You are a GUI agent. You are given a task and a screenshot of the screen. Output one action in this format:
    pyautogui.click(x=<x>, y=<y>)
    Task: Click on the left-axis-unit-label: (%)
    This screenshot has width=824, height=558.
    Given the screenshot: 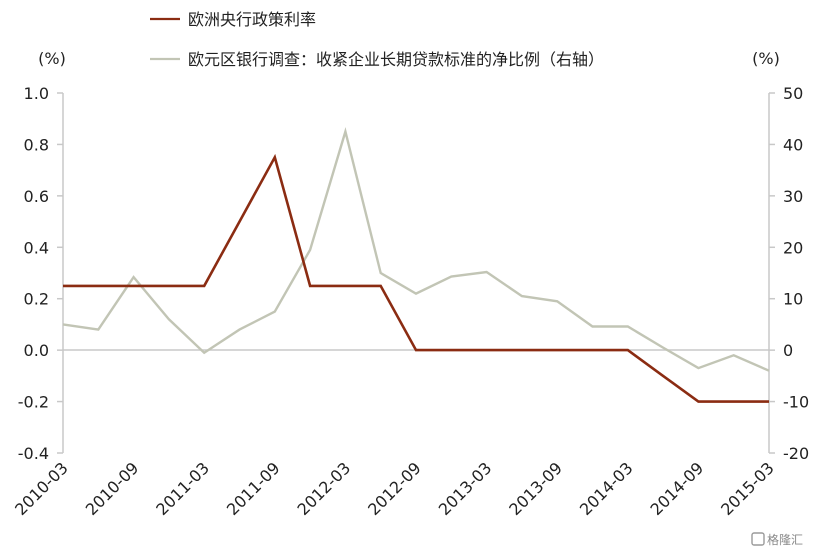 What is the action you would take?
    pyautogui.click(x=52, y=58)
    